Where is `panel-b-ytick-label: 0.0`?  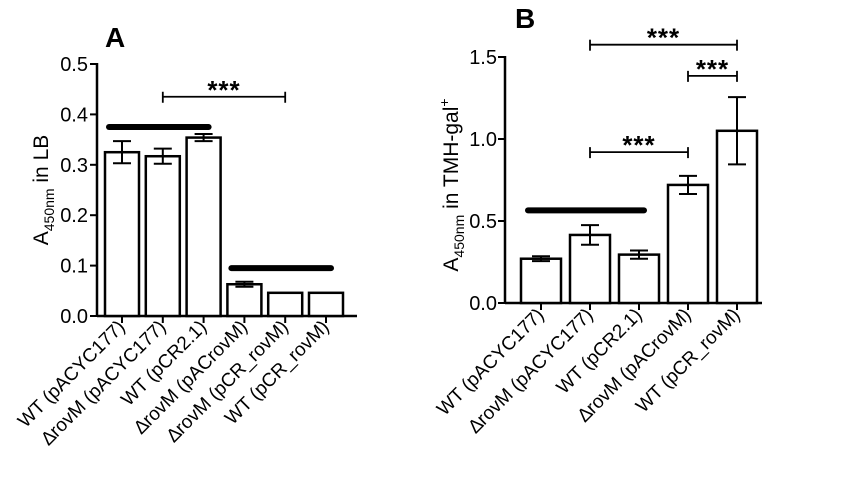 panel-b-ytick-label: 0.0 is located at coordinates (483, 304).